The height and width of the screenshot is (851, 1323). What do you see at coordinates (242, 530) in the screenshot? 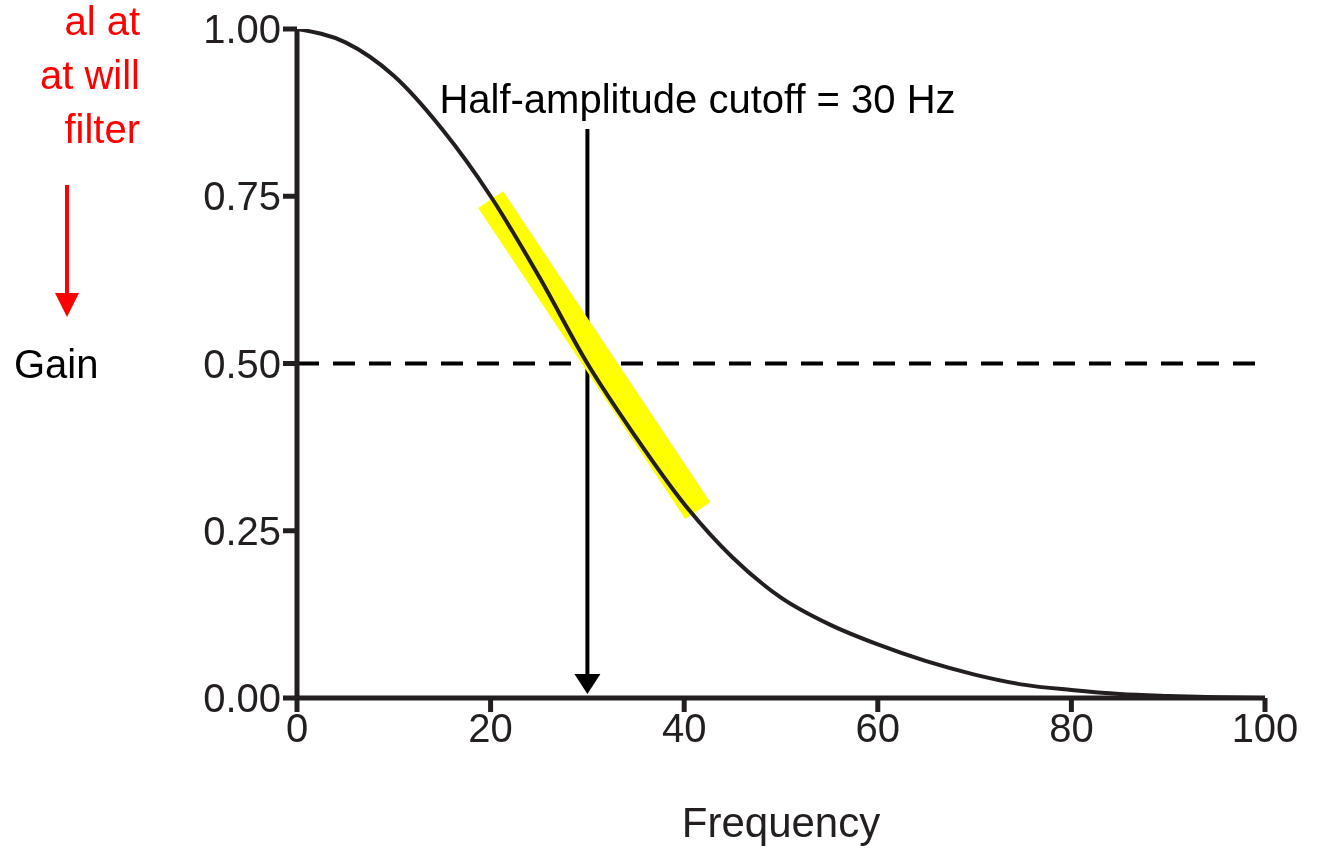
I see `y-tick-label: 0.25` at bounding box center [242, 530].